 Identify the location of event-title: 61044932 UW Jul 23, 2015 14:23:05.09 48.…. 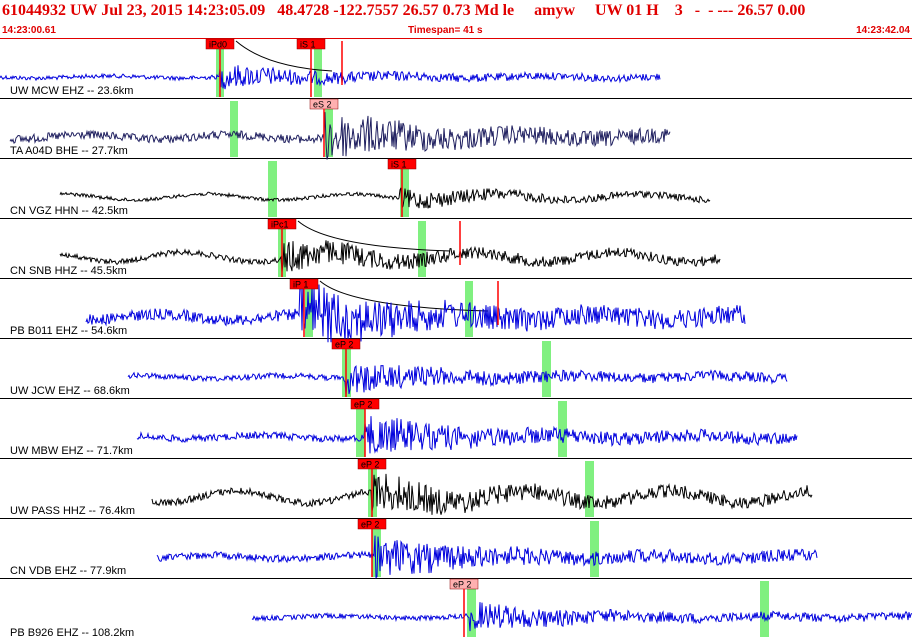
(404, 10).